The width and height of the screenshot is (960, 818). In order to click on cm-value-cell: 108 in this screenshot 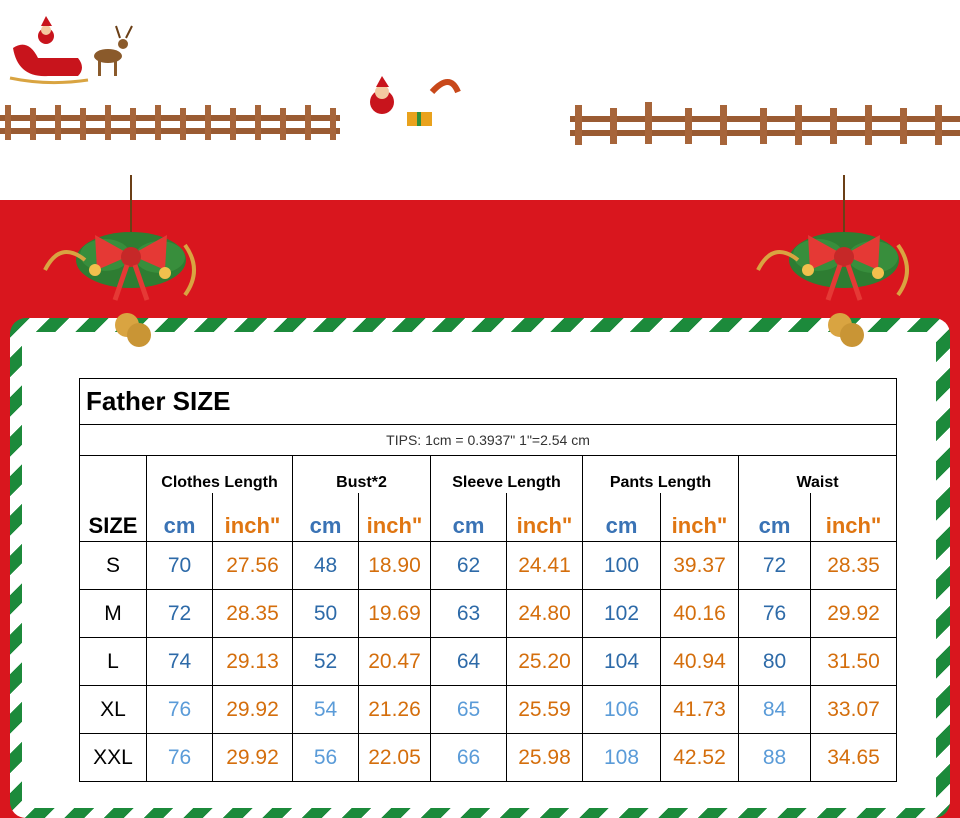, I will do `click(621, 757)`.